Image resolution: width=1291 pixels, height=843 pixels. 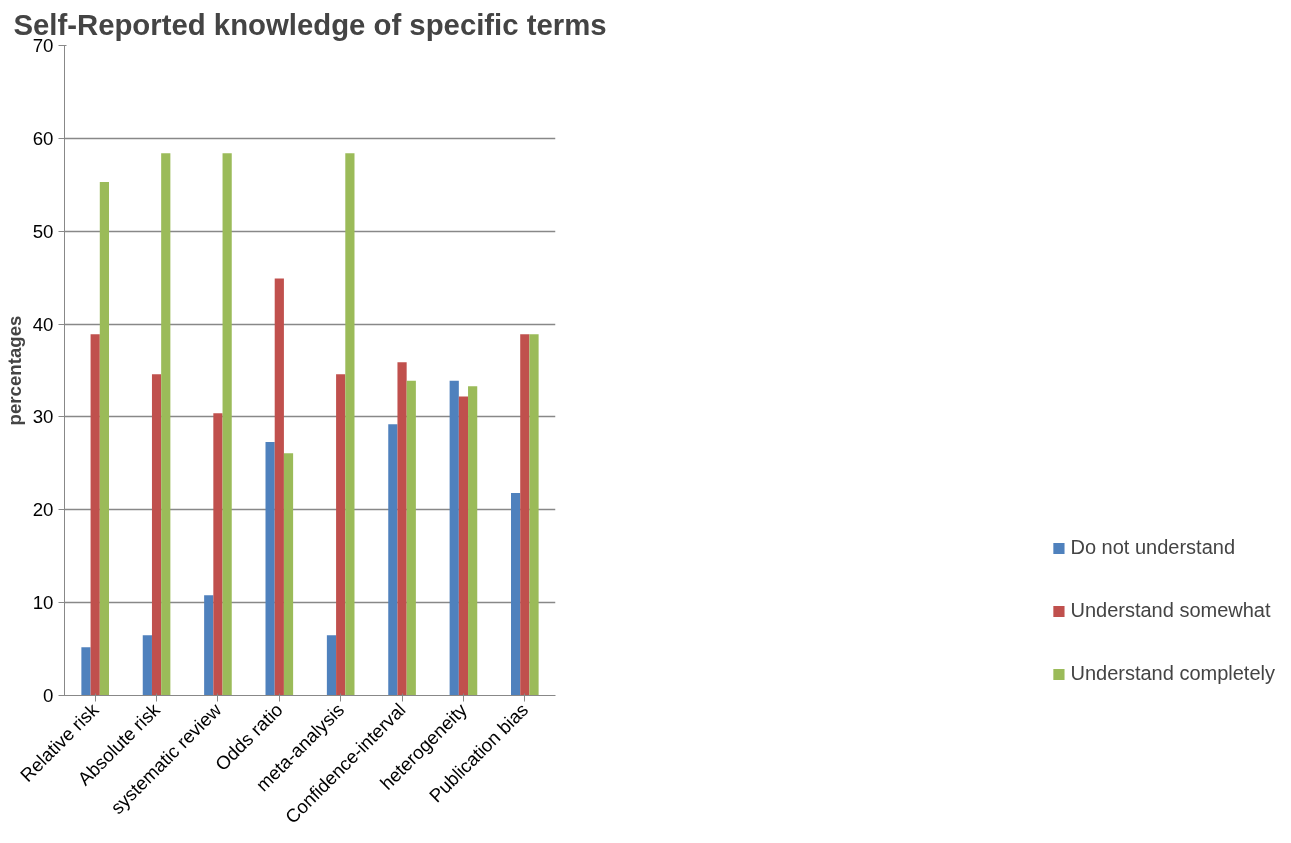 What do you see at coordinates (48, 695) in the screenshot?
I see `y-tick-label: 0` at bounding box center [48, 695].